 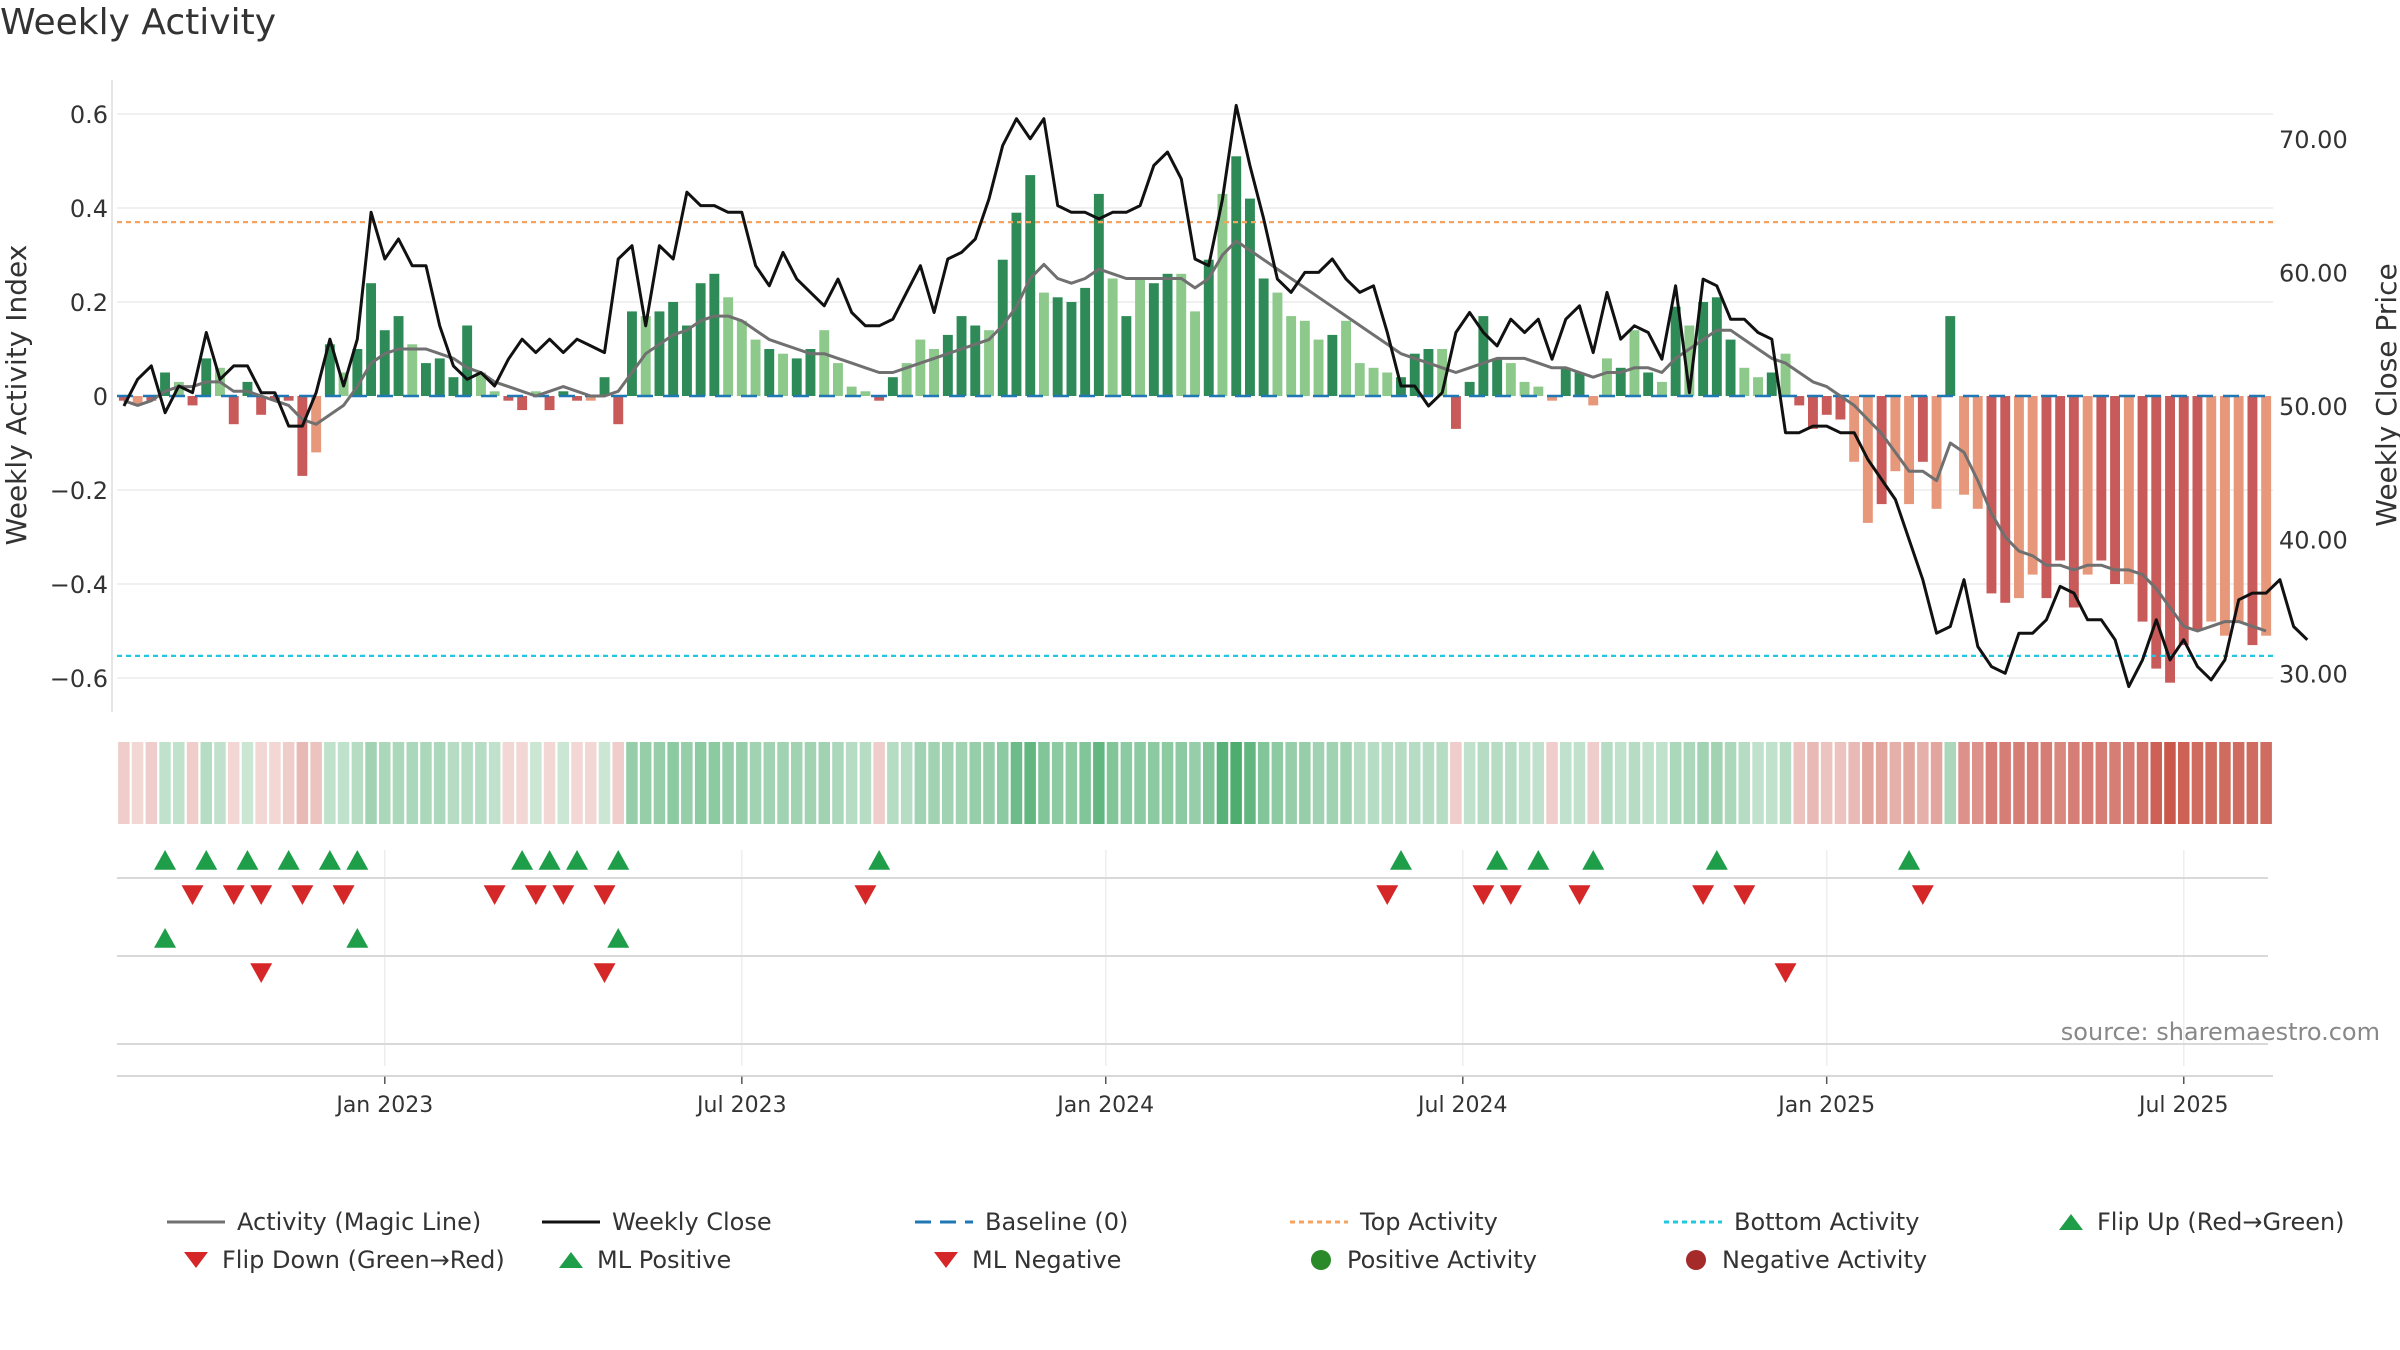 What do you see at coordinates (165, 938) in the screenshot?
I see `ml-positive-marker` at bounding box center [165, 938].